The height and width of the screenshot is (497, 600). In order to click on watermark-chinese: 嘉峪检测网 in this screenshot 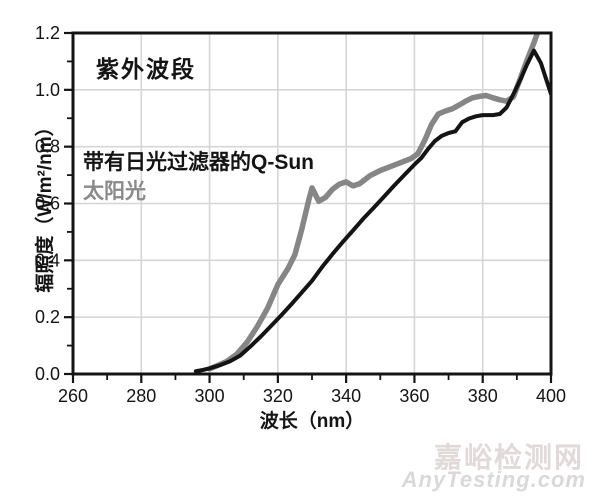, I will do `click(508, 457)`.